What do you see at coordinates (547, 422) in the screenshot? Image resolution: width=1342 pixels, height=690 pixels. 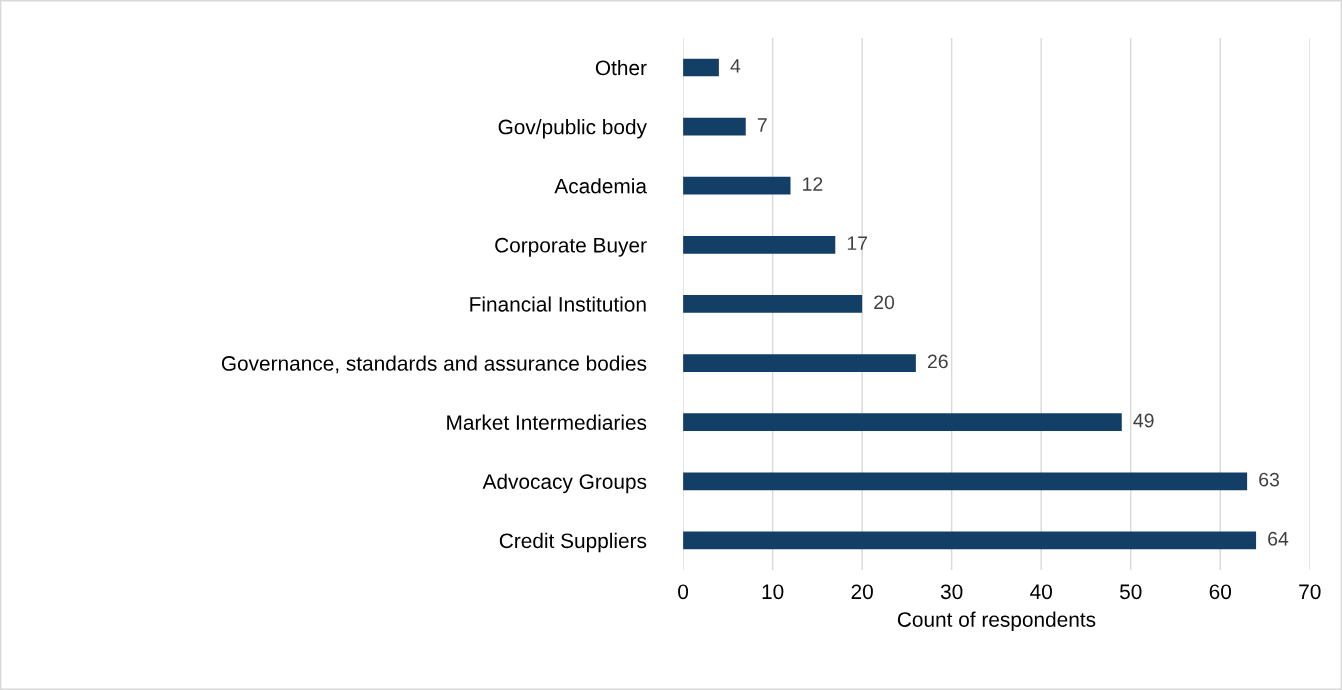 I see `y-tick-label: Market Intermediaries` at bounding box center [547, 422].